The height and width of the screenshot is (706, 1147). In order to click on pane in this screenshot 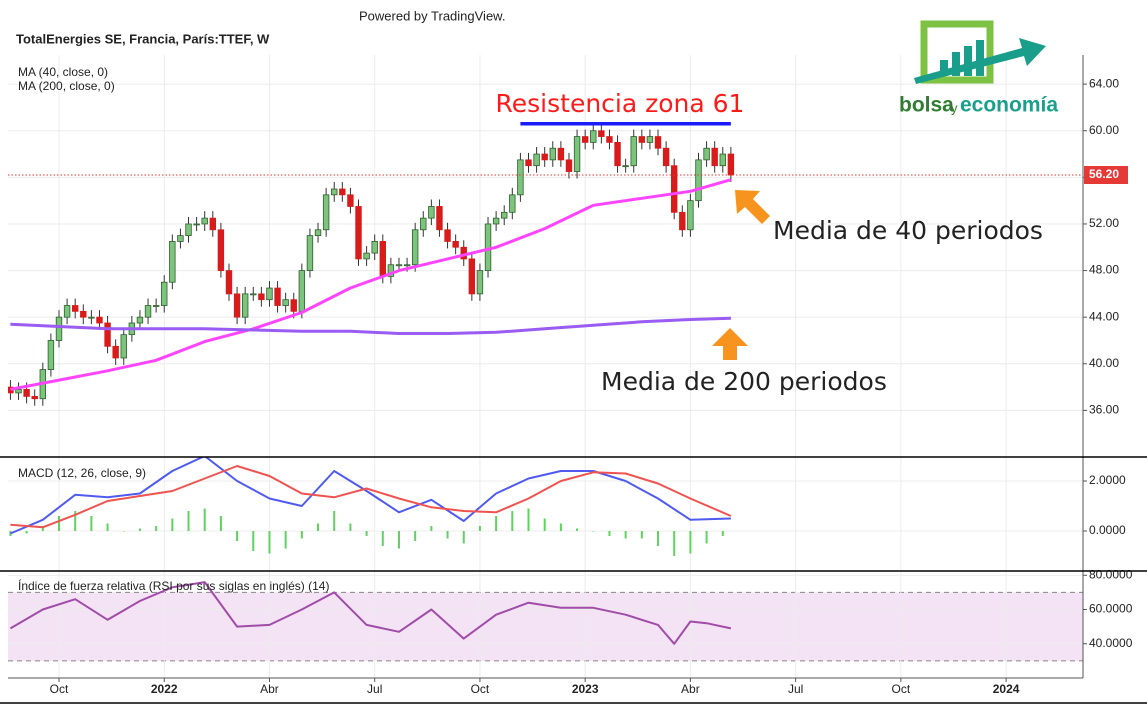, I will do `click(545, 624)`.